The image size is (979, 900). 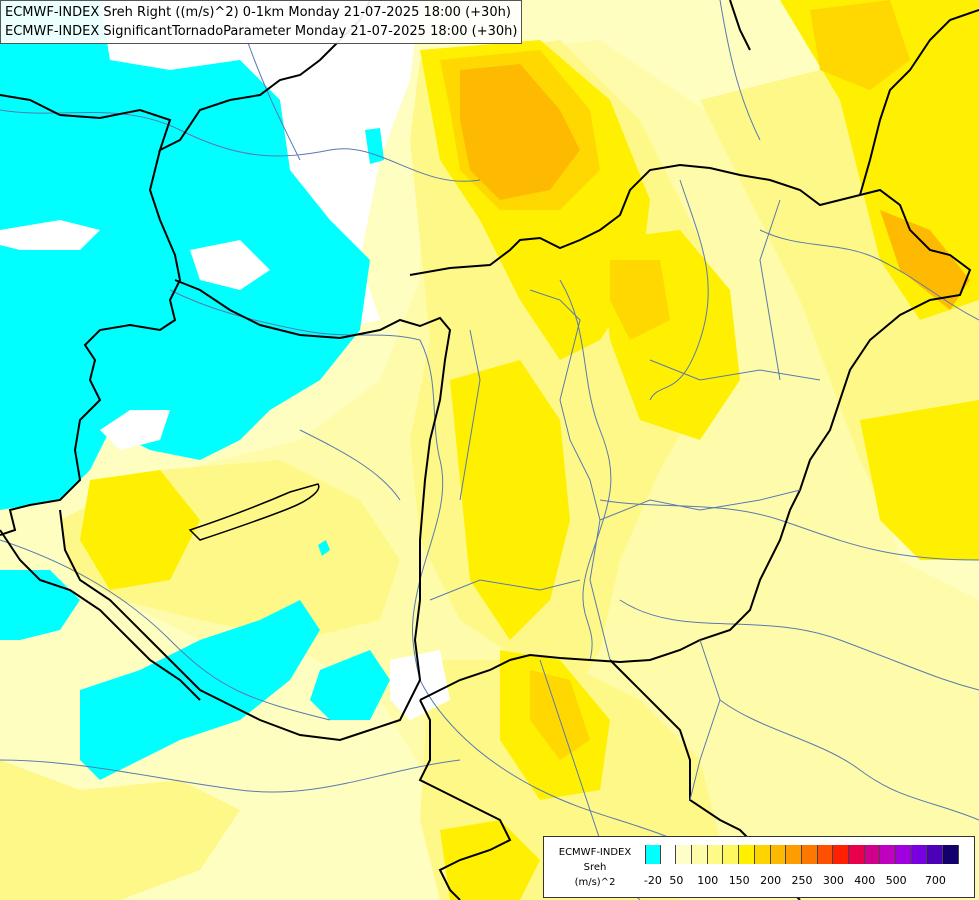 What do you see at coordinates (833, 880) in the screenshot?
I see `legend-tick-label: 300` at bounding box center [833, 880].